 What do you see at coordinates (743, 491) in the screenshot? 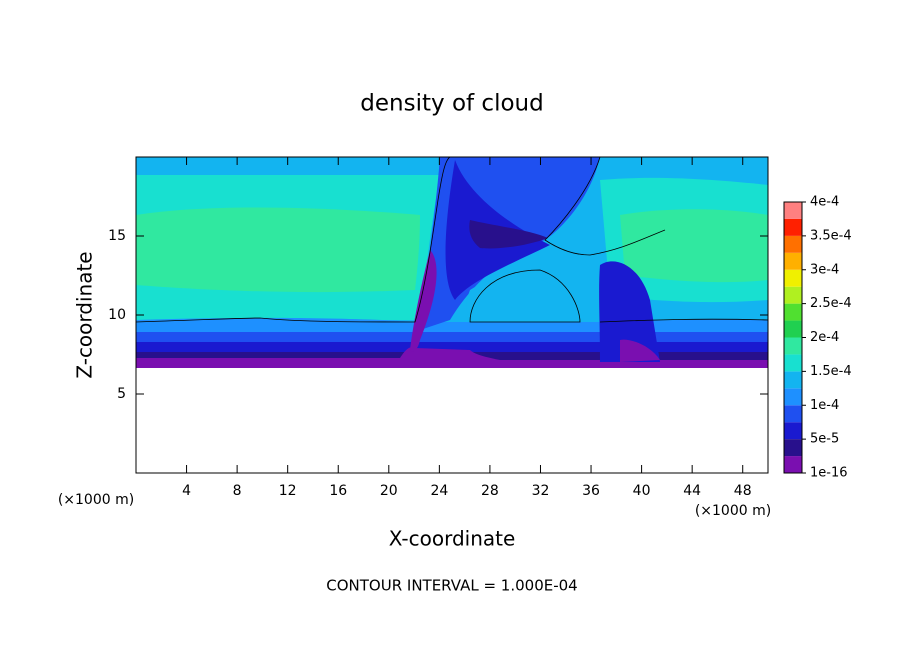
I see `x-tick-label: 48` at bounding box center [743, 491].